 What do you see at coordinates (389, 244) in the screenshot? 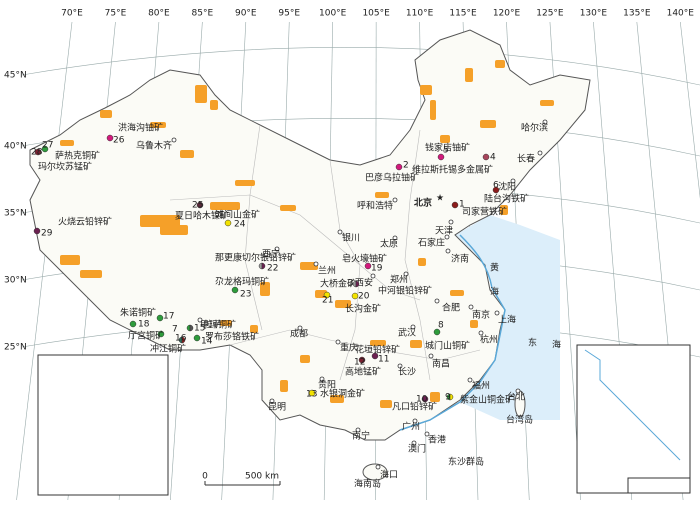
I see `city-label: 太原` at bounding box center [389, 244].